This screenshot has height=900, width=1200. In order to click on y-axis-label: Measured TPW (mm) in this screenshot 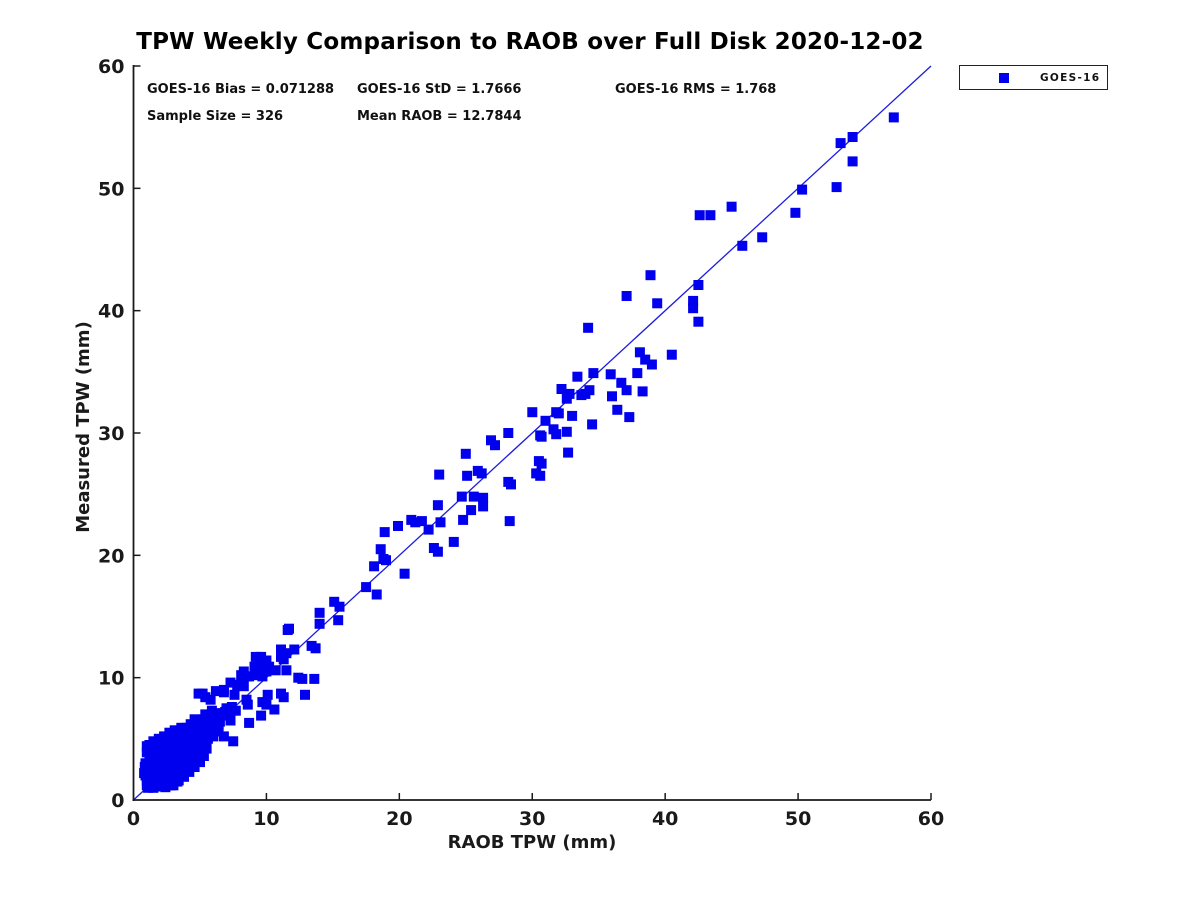, I will do `click(83, 427)`.